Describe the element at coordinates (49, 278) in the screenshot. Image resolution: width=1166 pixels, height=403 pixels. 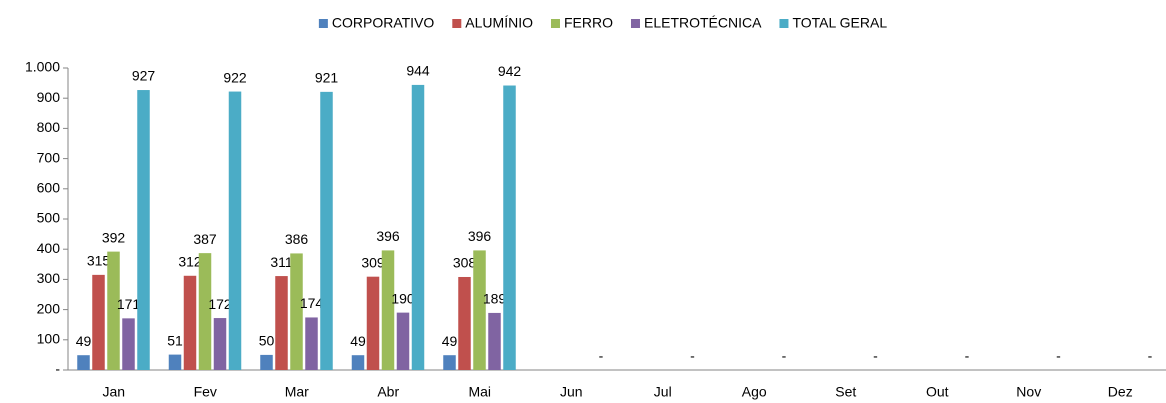
I see `y-tick-label: 300` at that location.